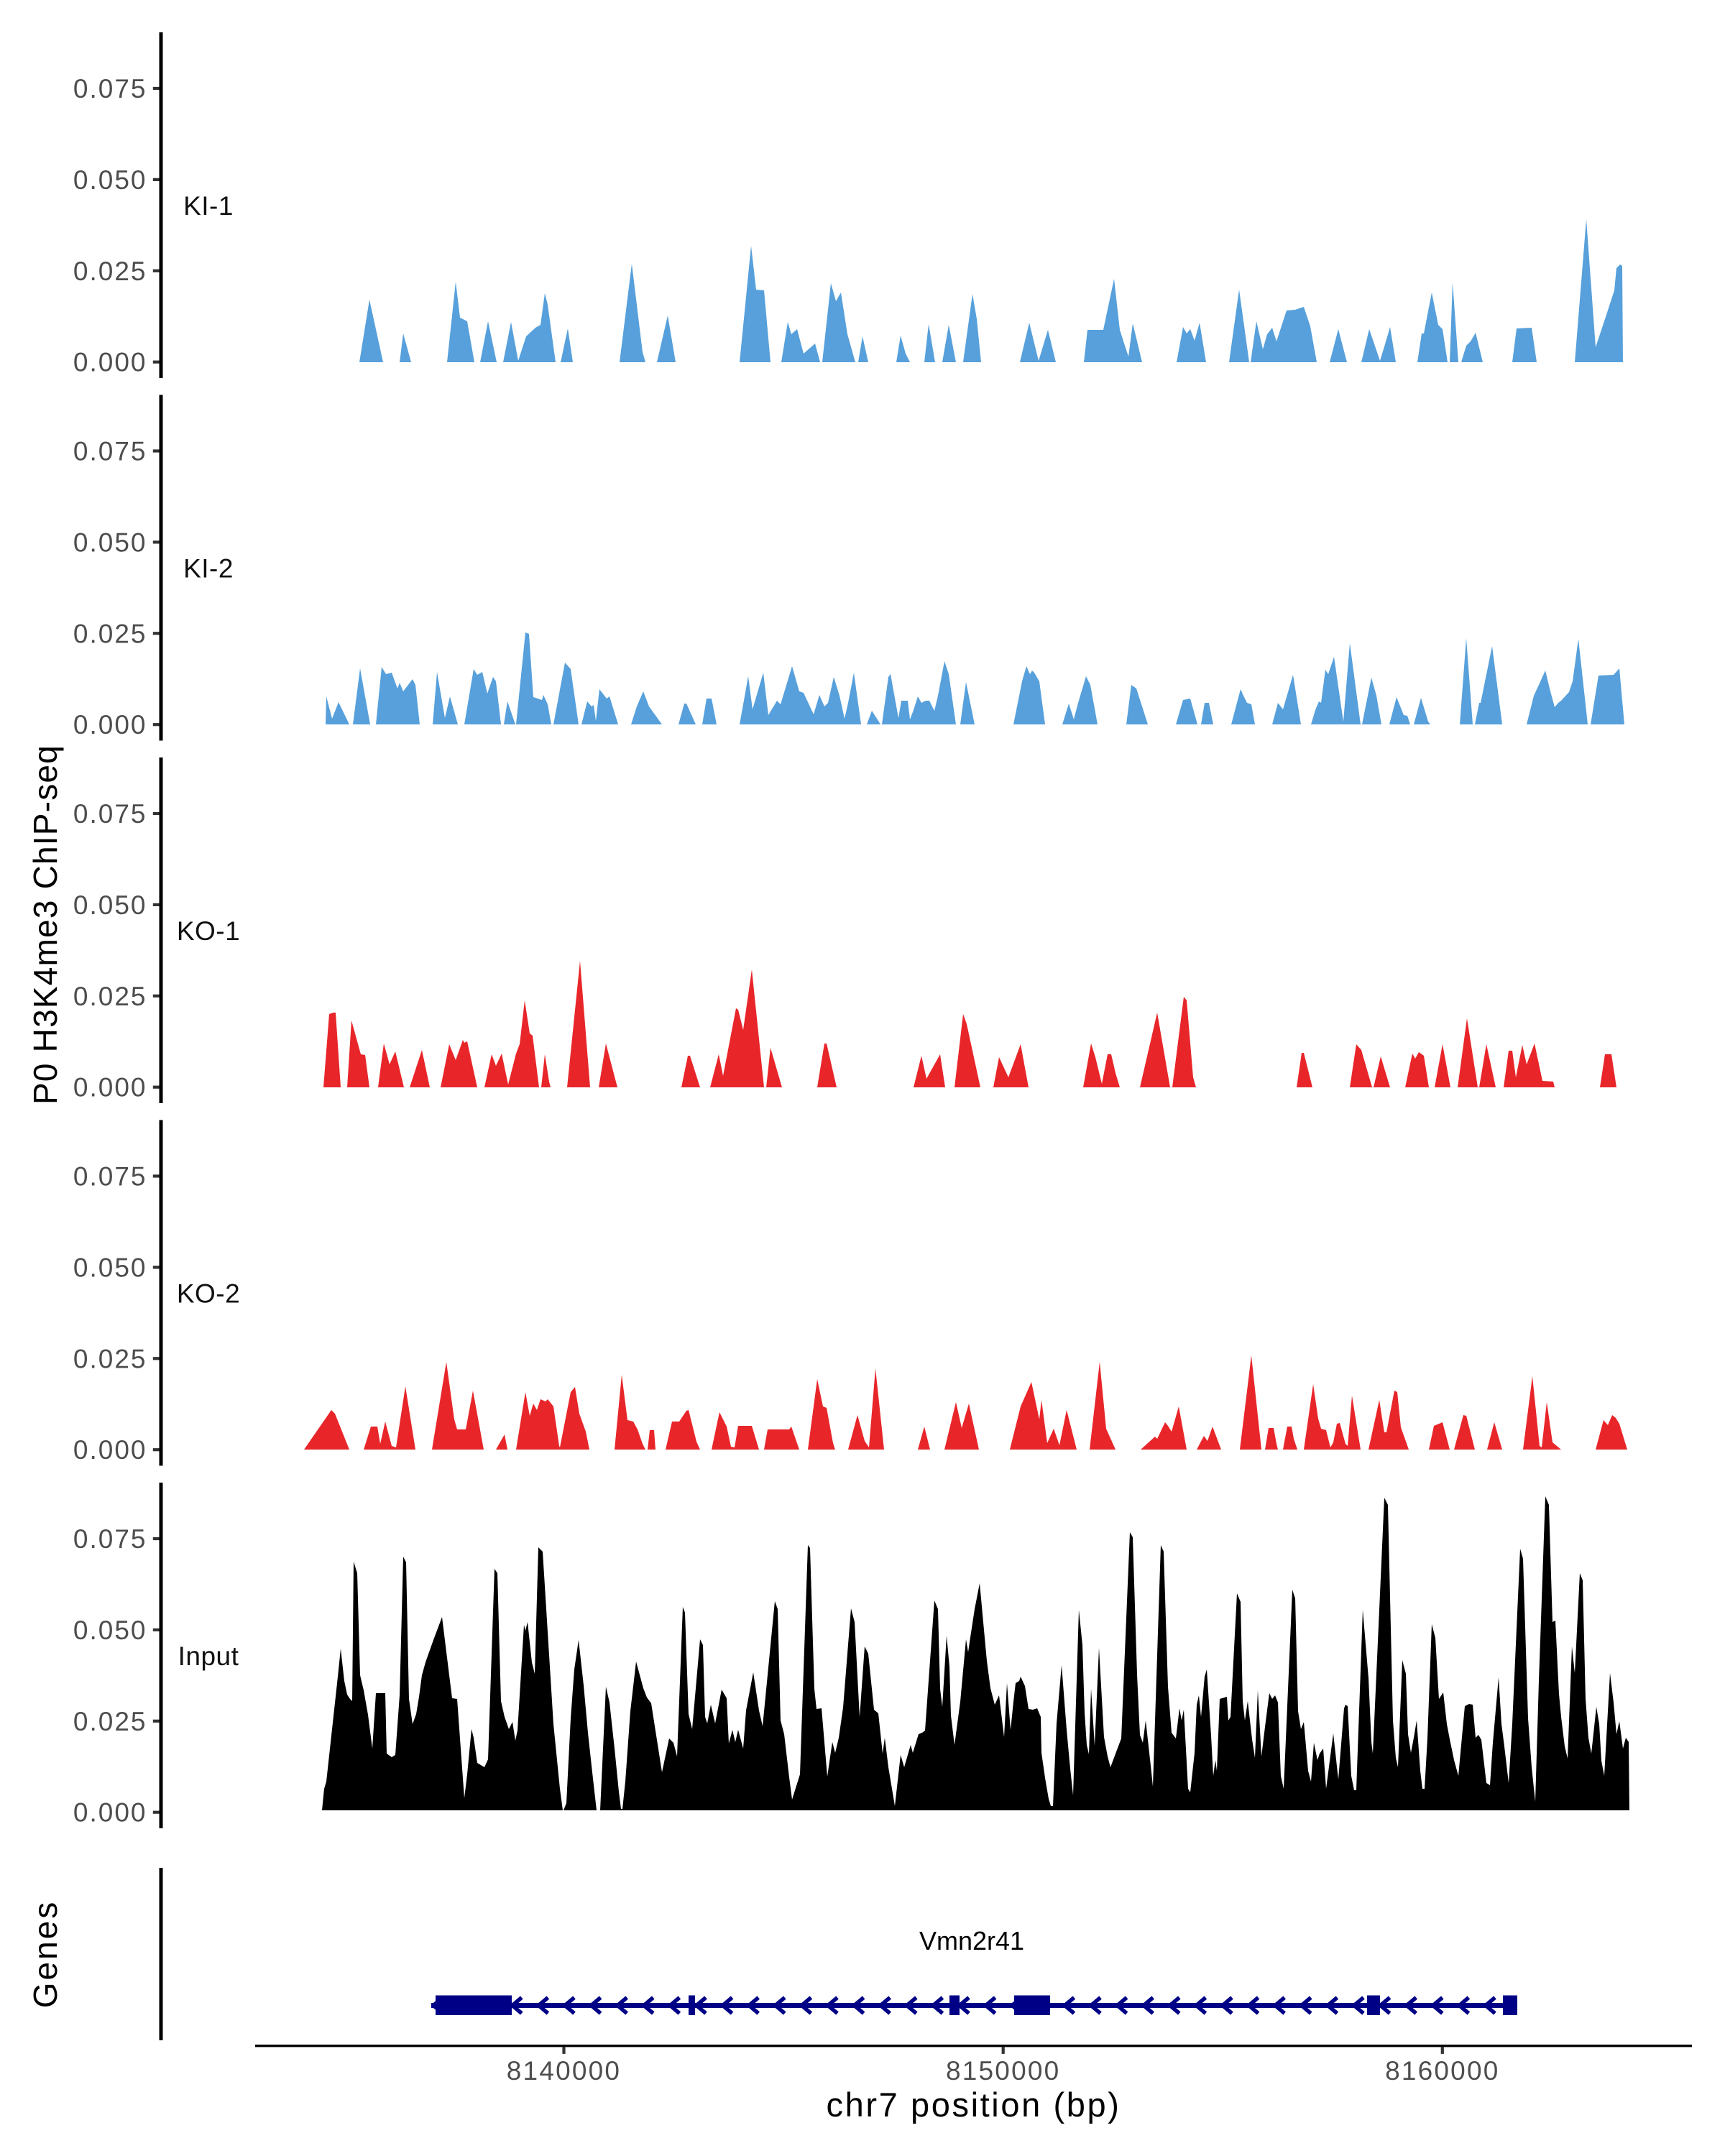 The image size is (1725, 2156). I want to click on svg-text: Input, so click(208, 1656).